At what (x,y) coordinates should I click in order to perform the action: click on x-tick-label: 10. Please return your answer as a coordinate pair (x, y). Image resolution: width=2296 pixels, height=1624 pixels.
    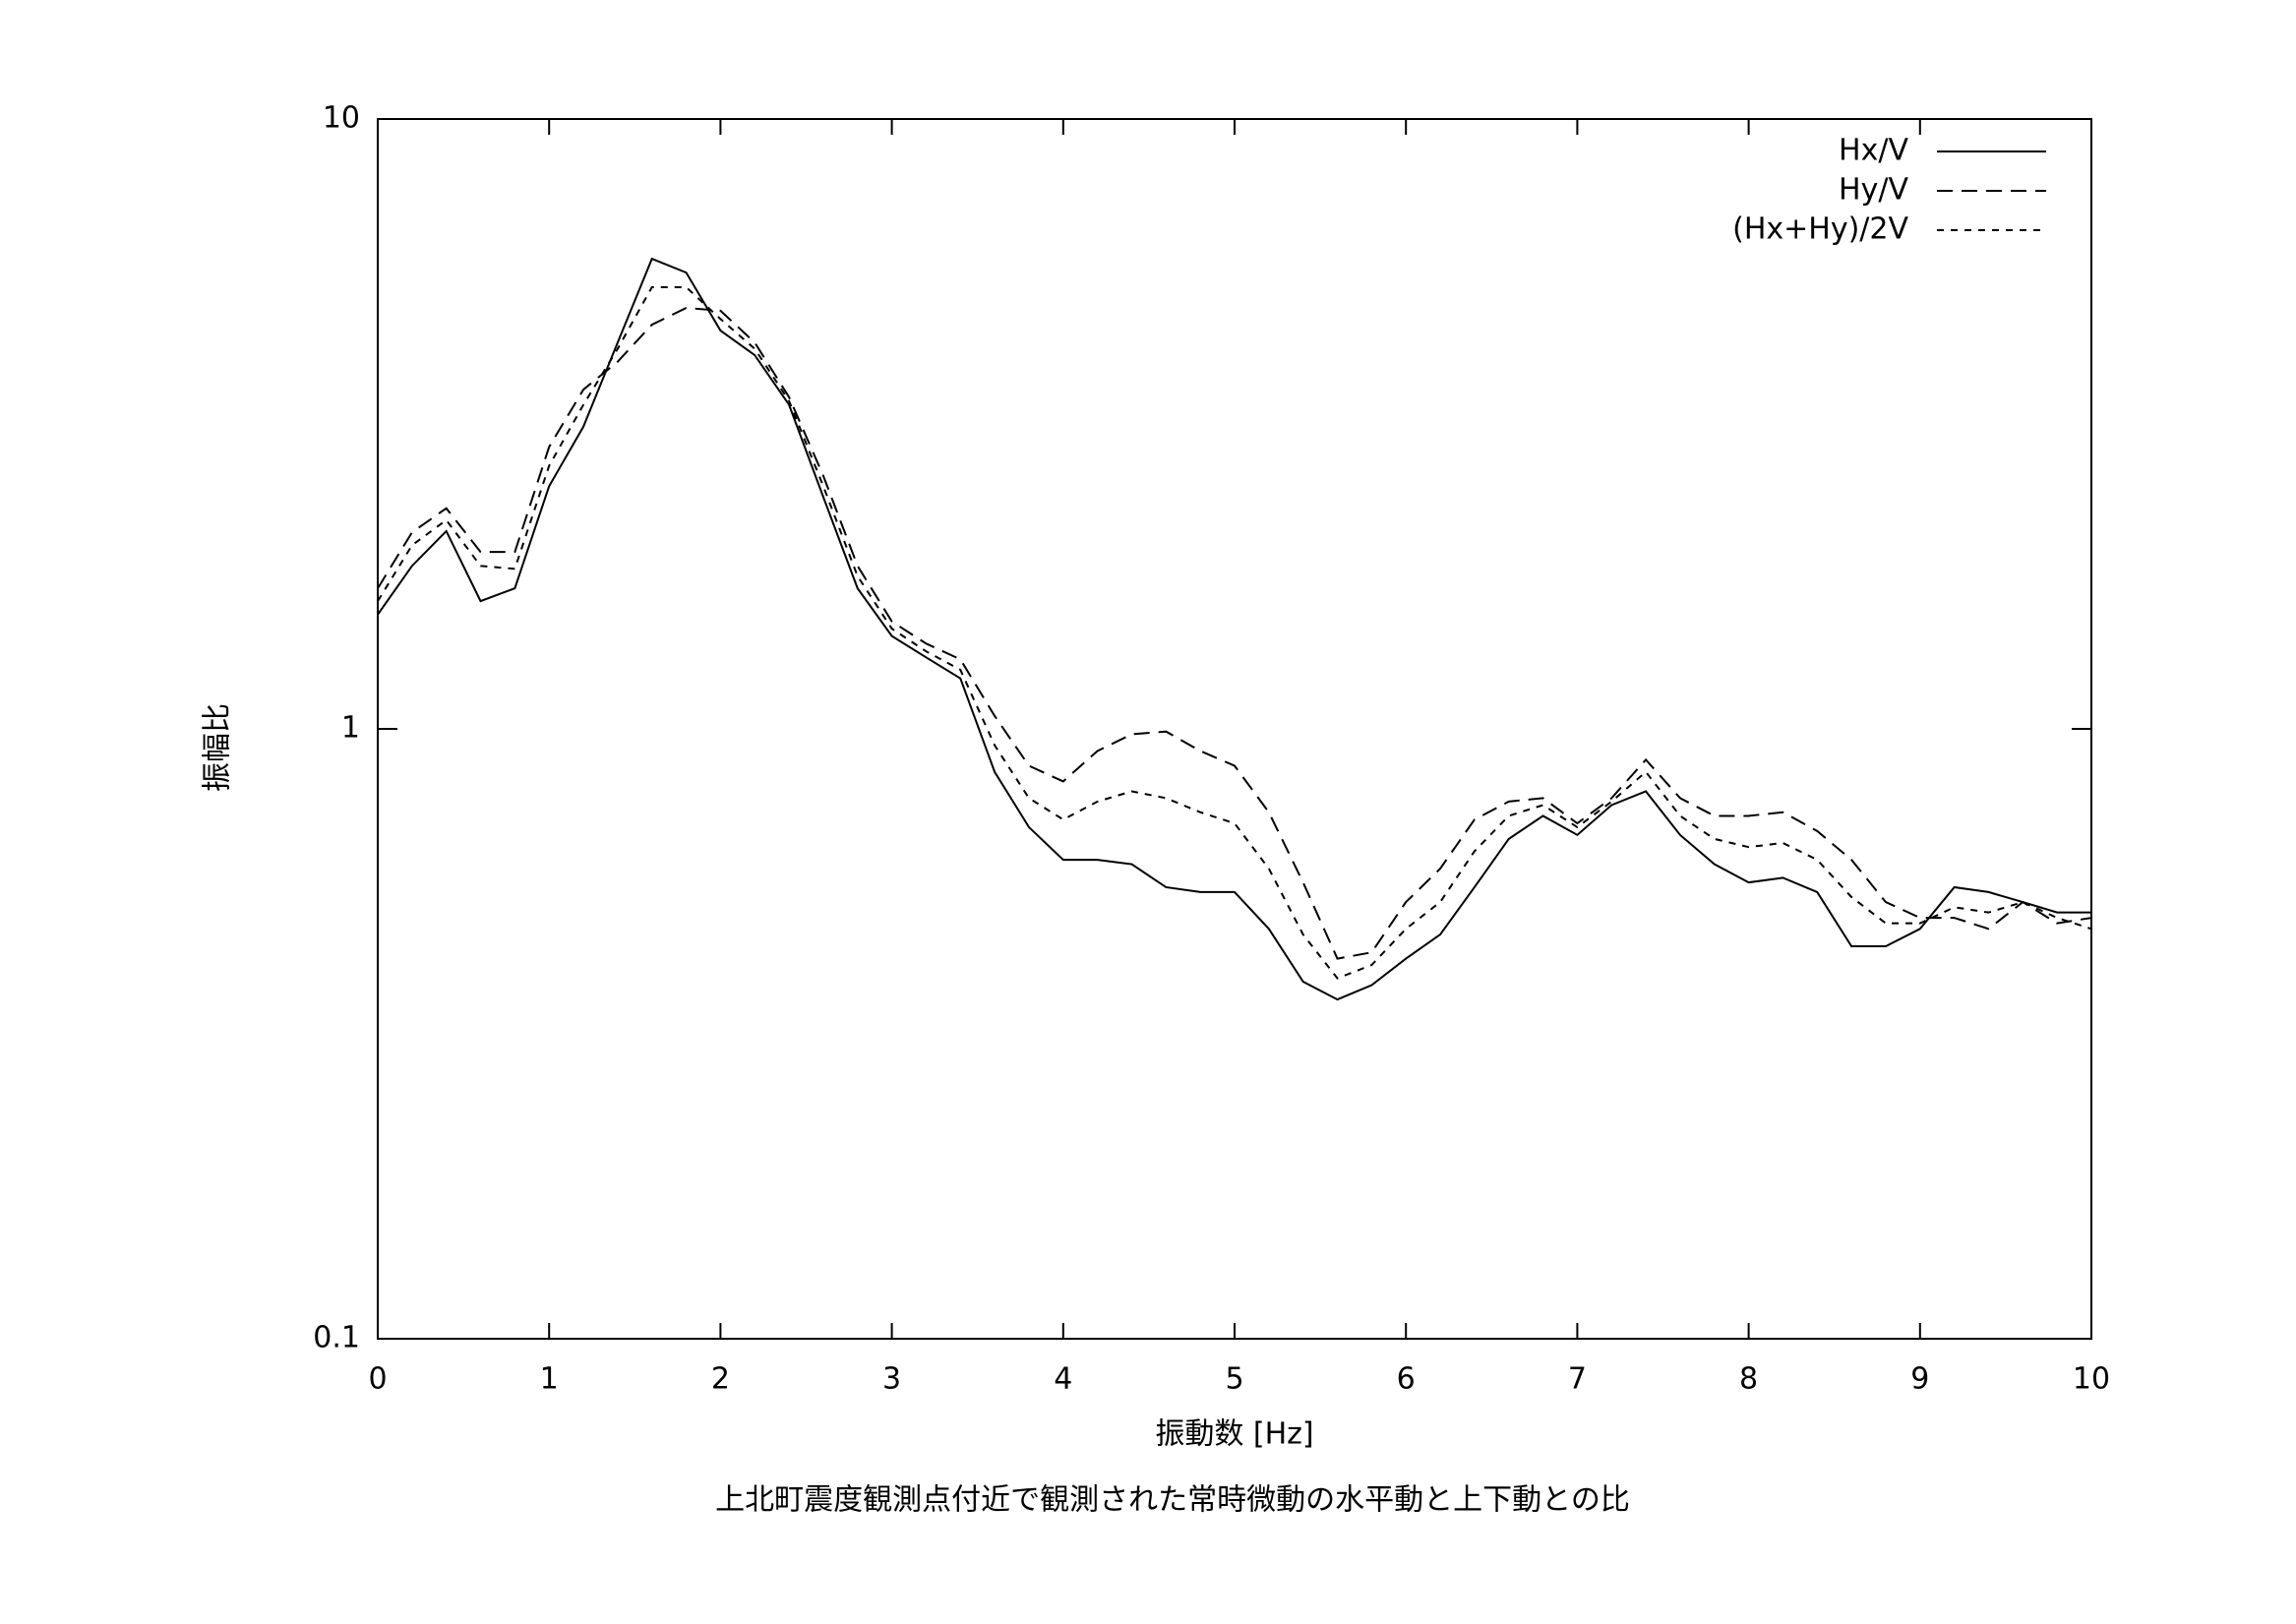
    Looking at the image, I should click on (2091, 1379).